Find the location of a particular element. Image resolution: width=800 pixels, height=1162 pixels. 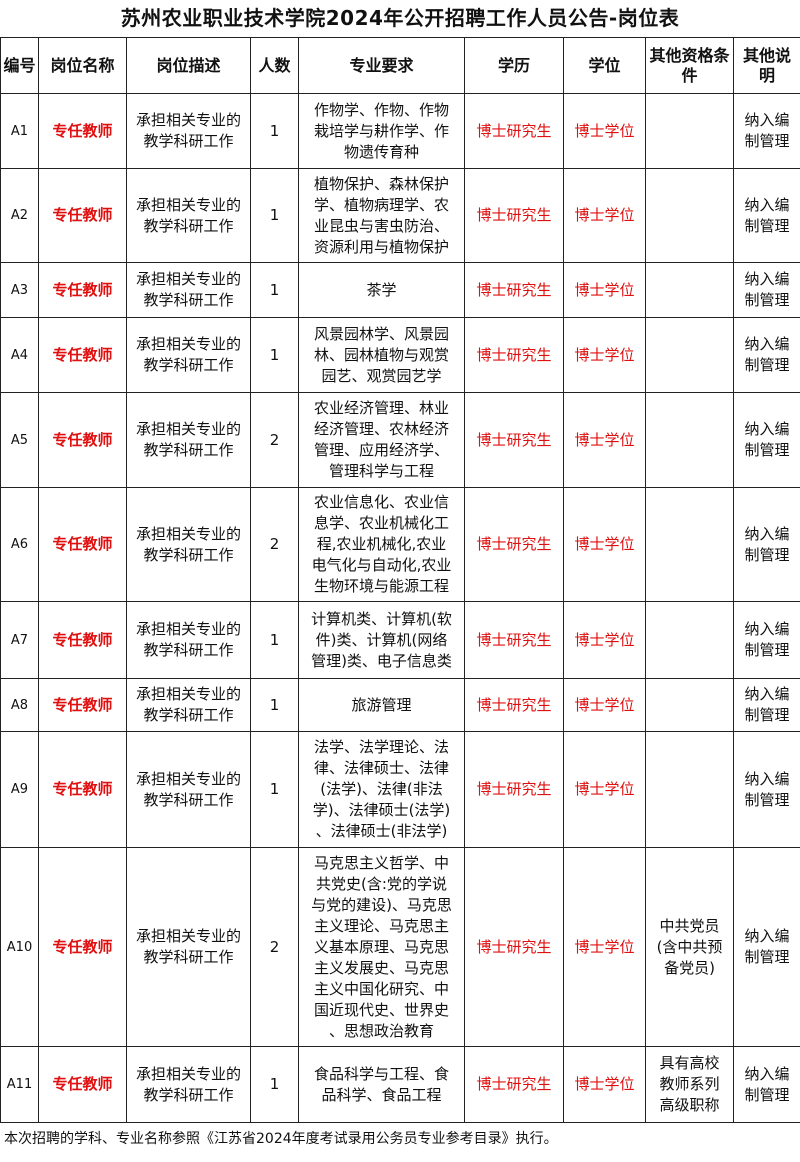

position-id: A2 is located at coordinates (19, 215).